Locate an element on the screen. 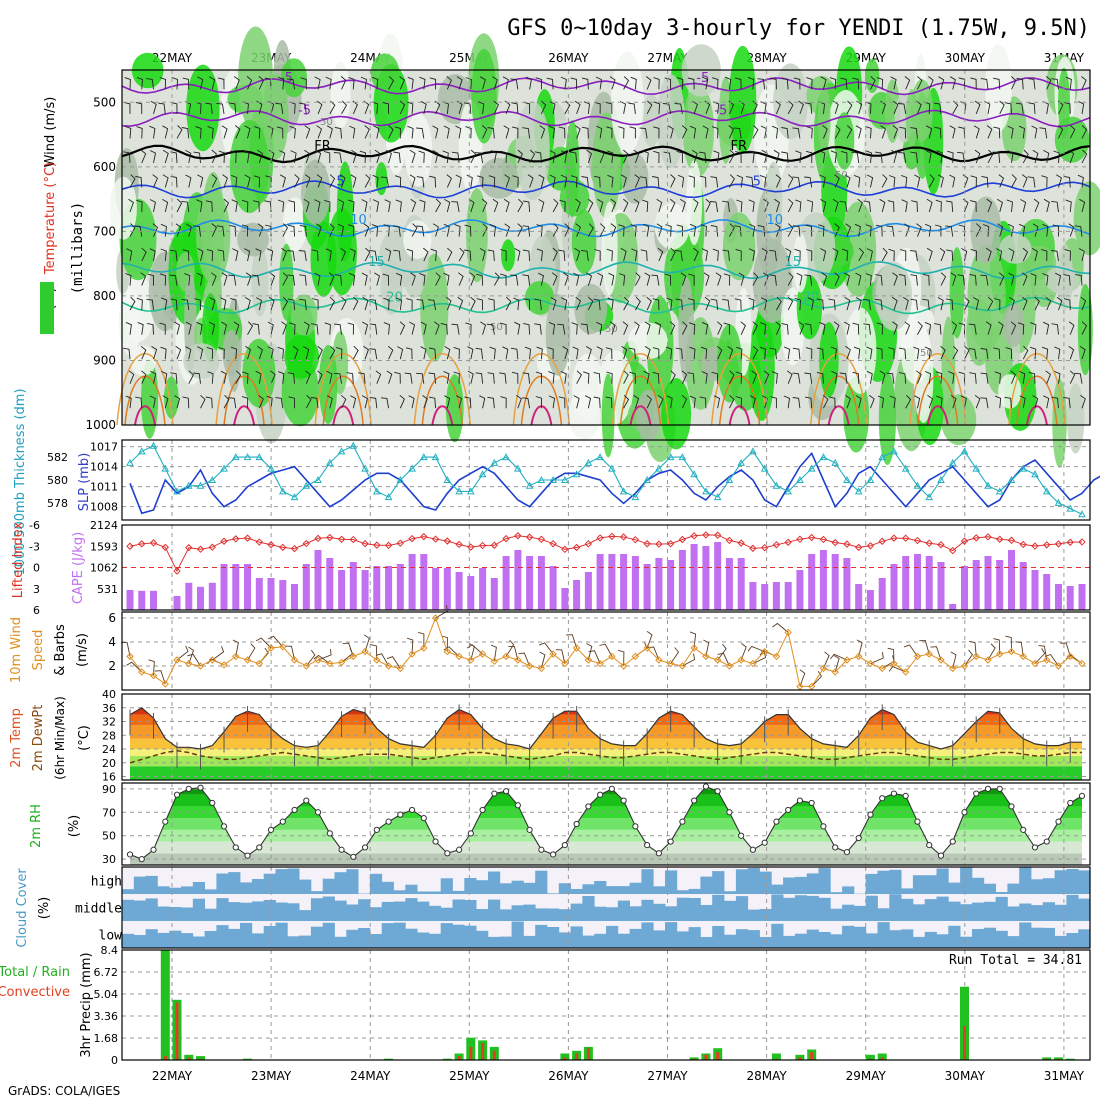  precip-total-bar is located at coordinates (165, 1005).